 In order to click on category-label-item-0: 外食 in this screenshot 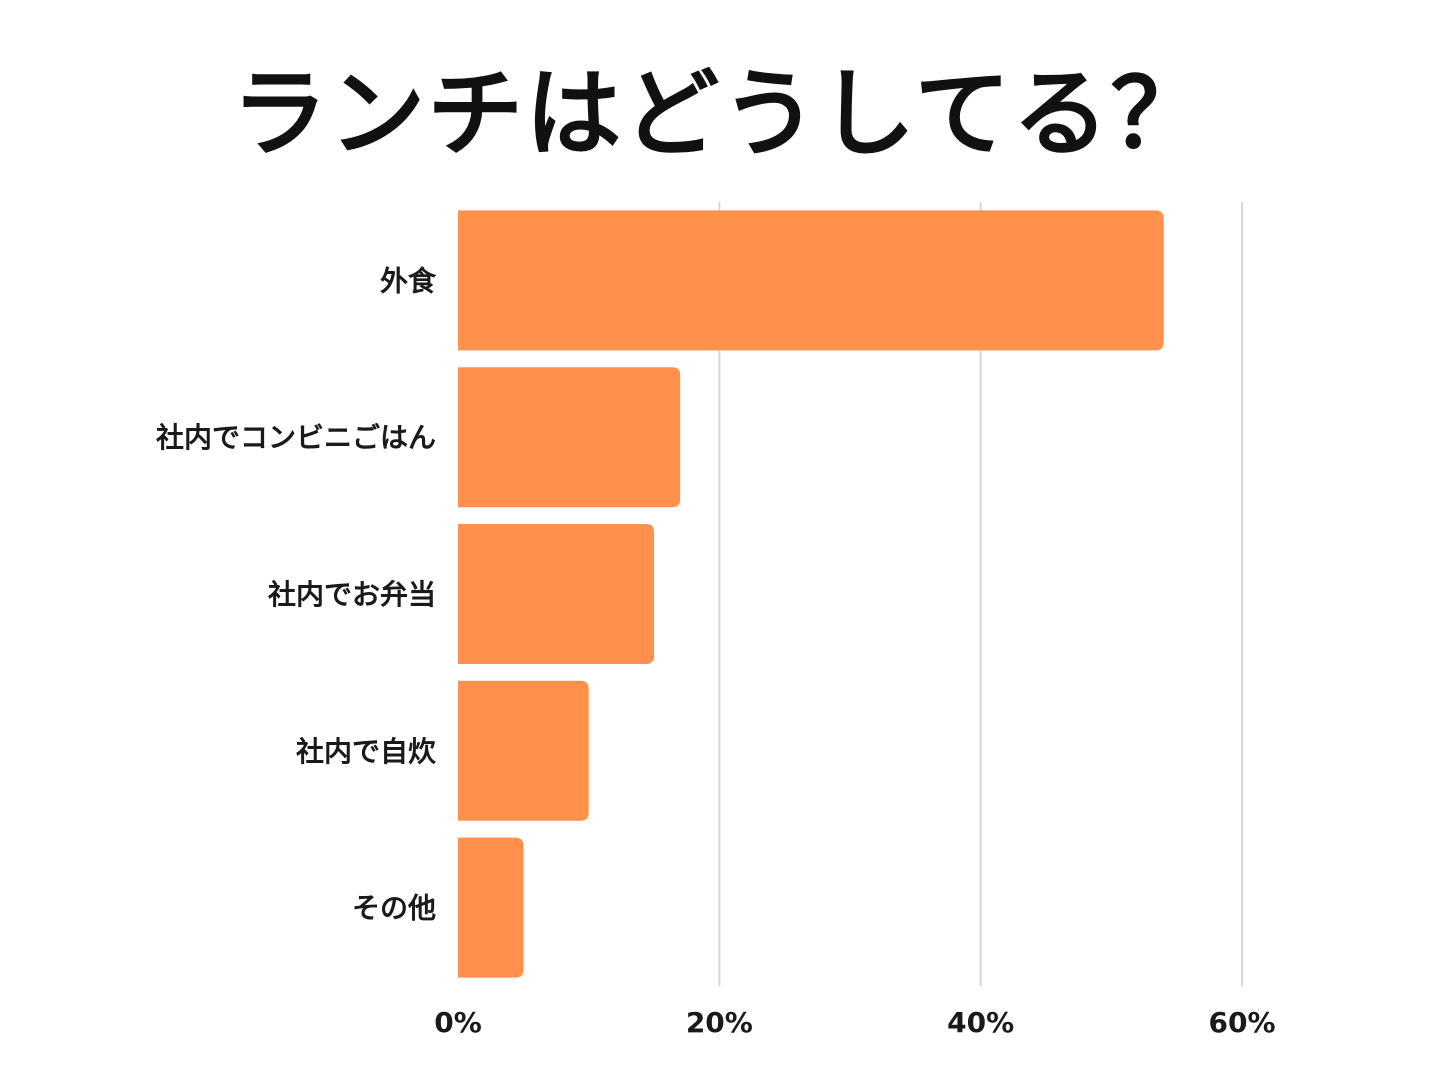, I will do `click(408, 280)`.